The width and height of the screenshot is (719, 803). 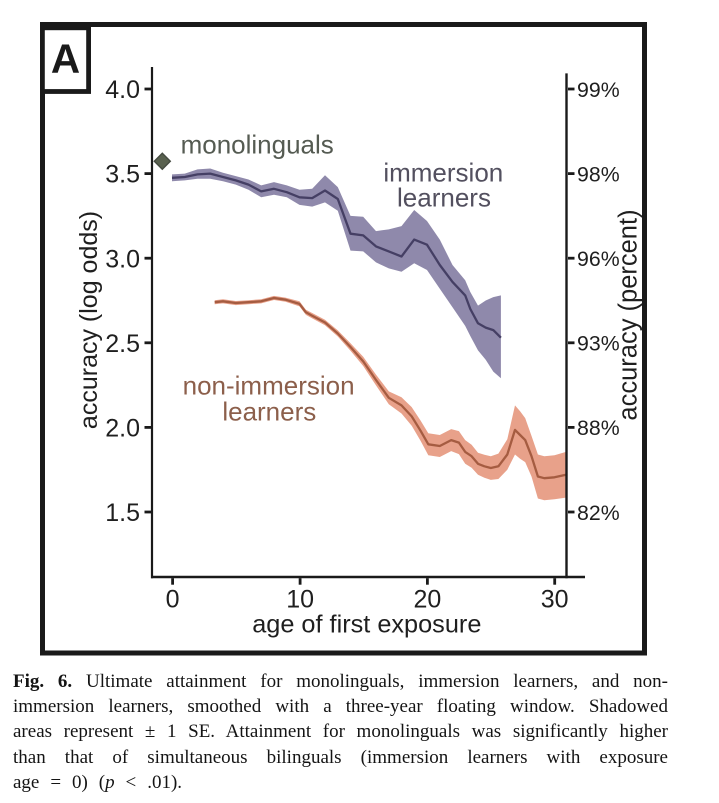 I want to click on svg-text: 2.5, so click(x=122, y=344).